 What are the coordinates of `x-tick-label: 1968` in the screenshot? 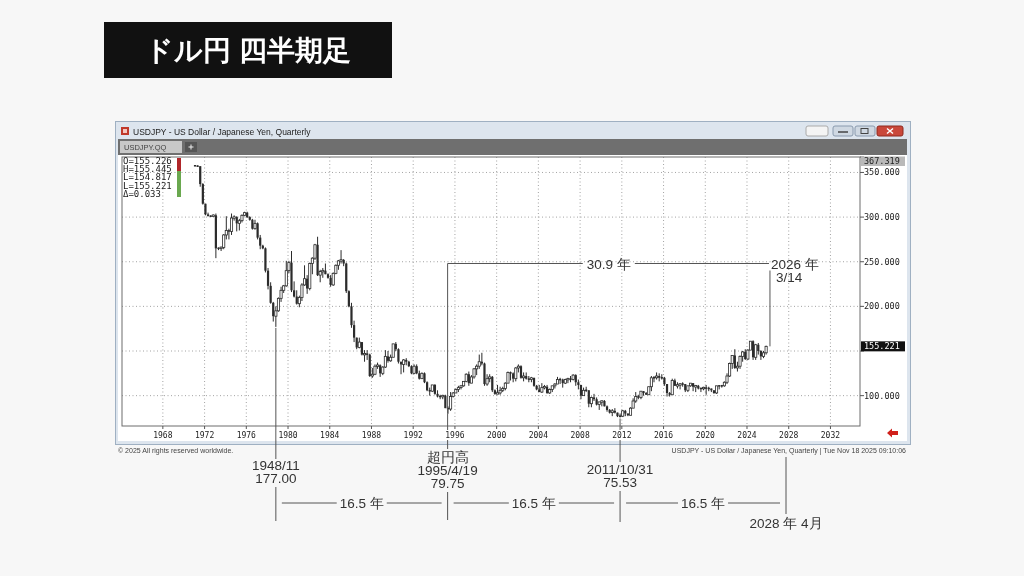 It's located at (163, 435).